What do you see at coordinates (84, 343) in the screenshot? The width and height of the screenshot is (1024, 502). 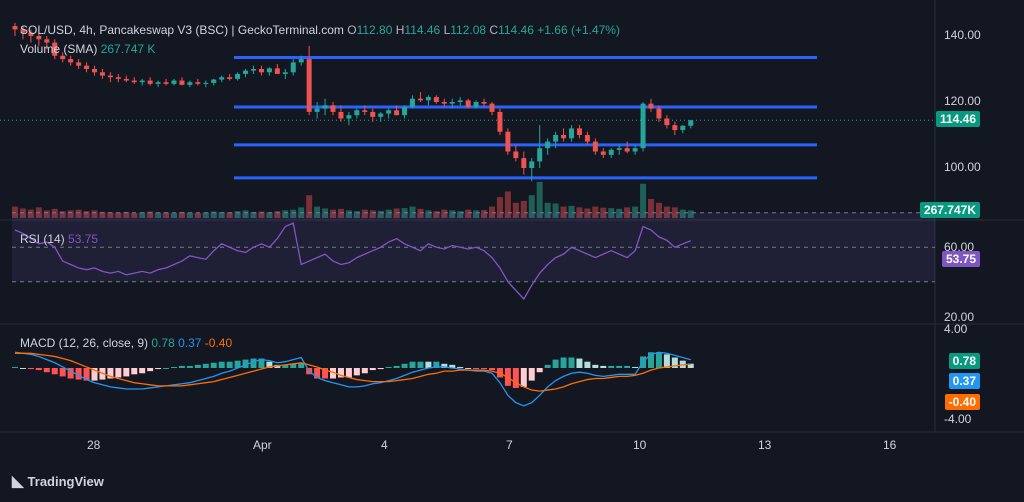 I see `macd-label: MACD (12, 26, close, 9)` at bounding box center [84, 343].